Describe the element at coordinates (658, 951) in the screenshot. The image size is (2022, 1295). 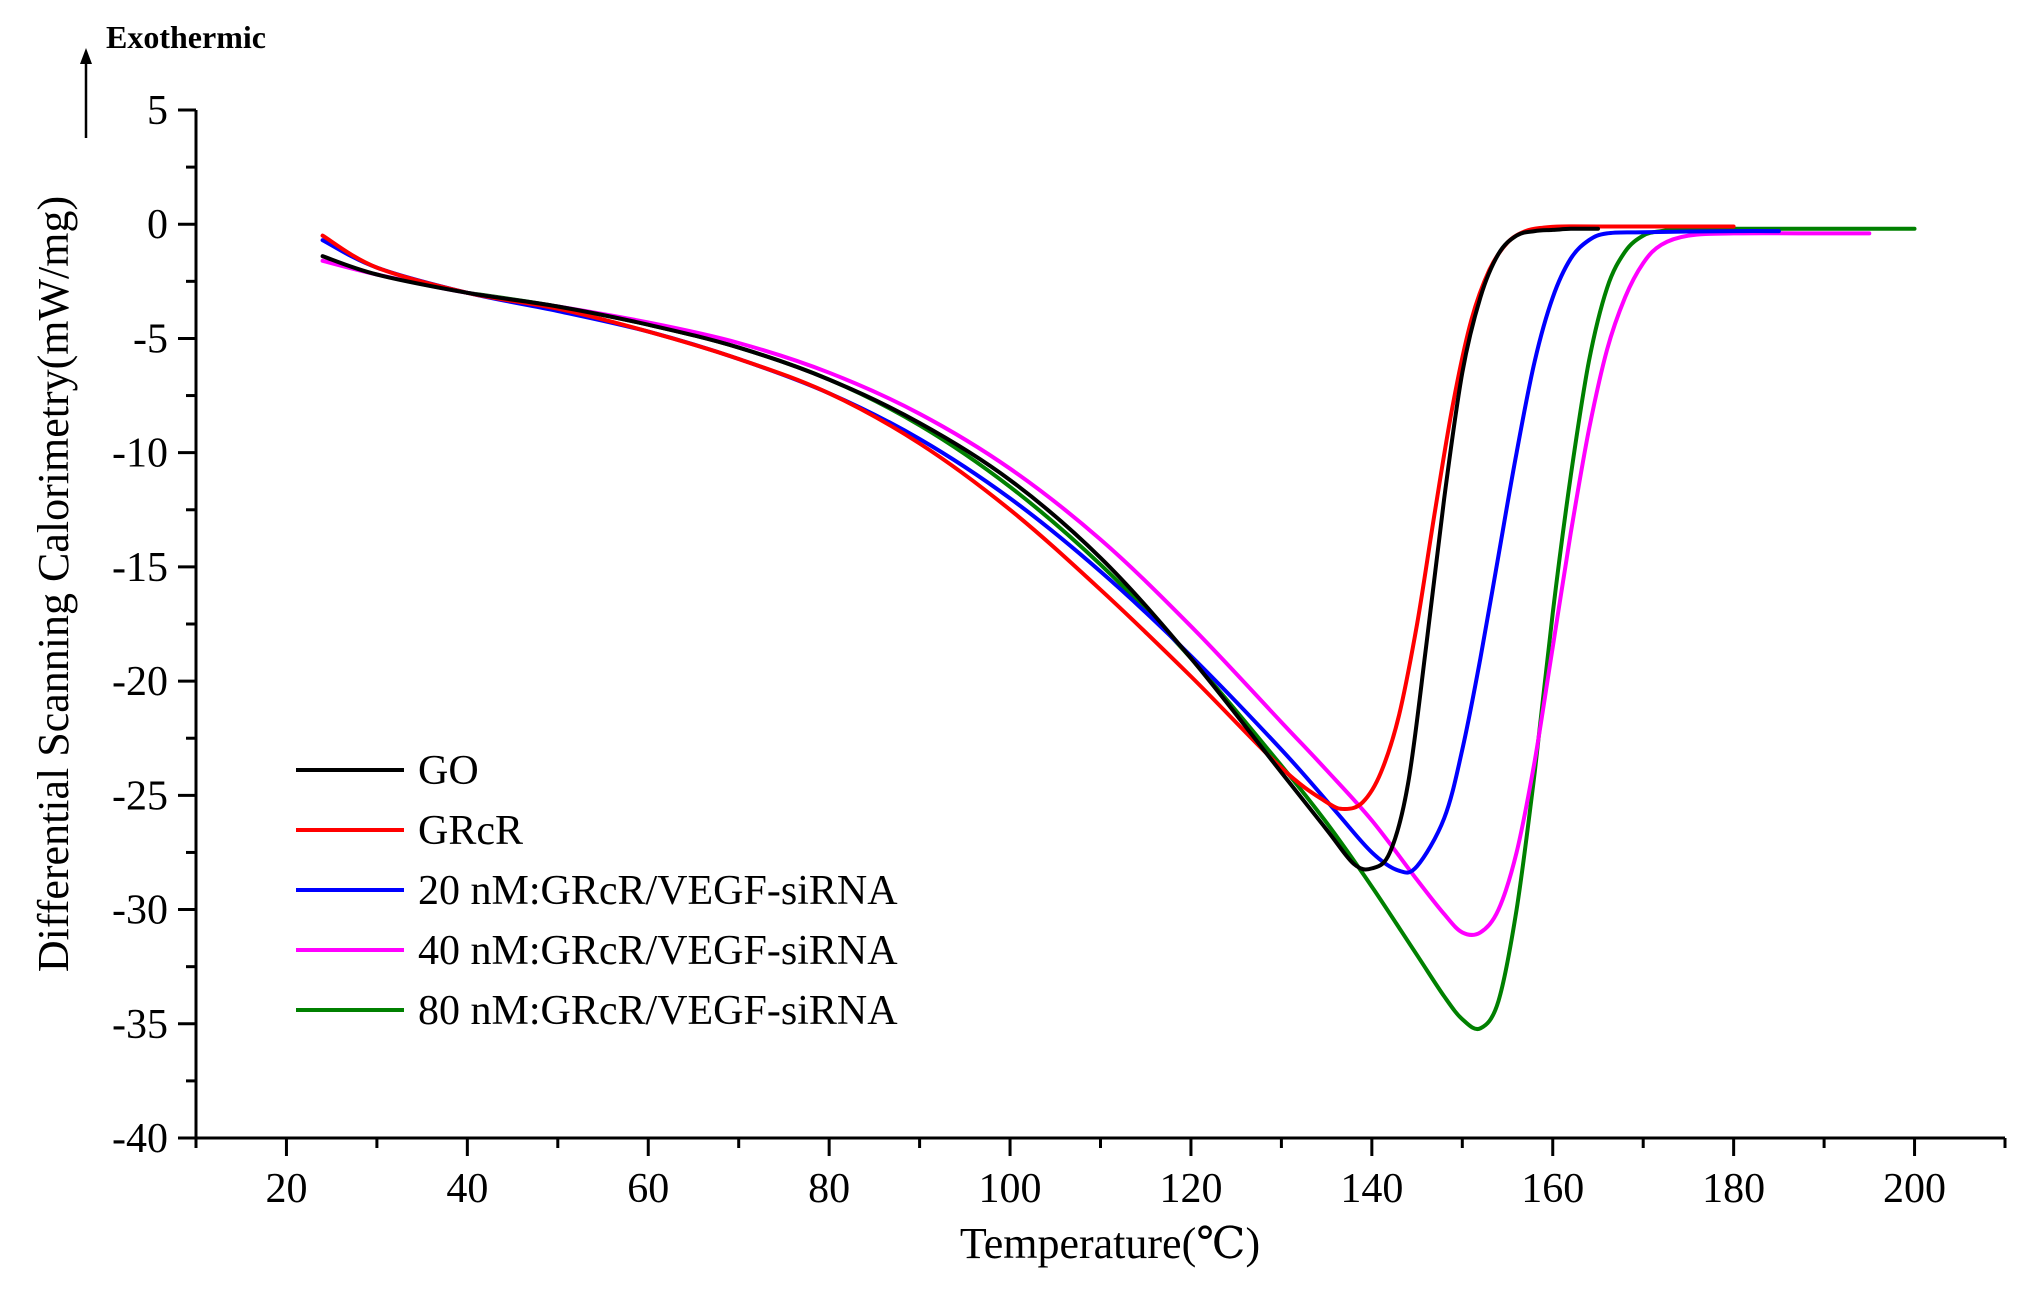
I see `legend-label: 40 nM:GRcR/VEGF-siRNA` at that location.